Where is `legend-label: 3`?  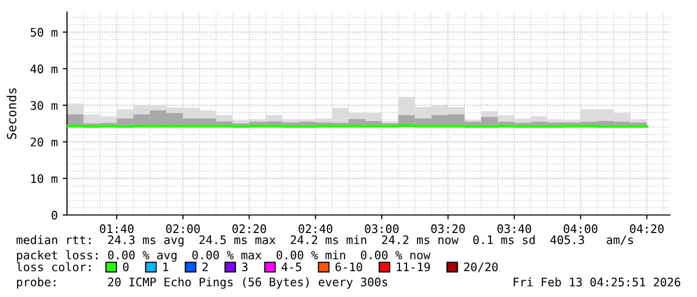 legend-label: 3 is located at coordinates (245, 267).